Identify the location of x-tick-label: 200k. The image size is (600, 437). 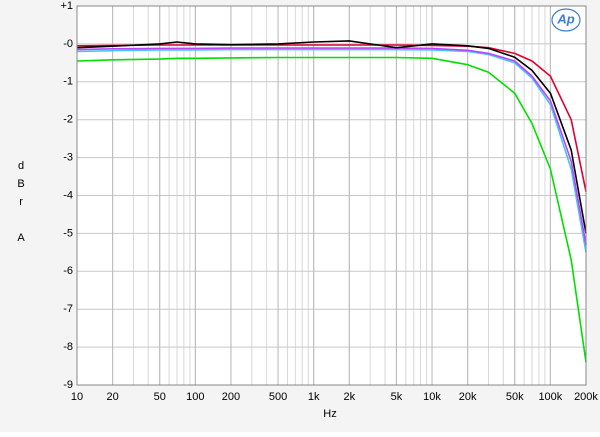
(586, 397).